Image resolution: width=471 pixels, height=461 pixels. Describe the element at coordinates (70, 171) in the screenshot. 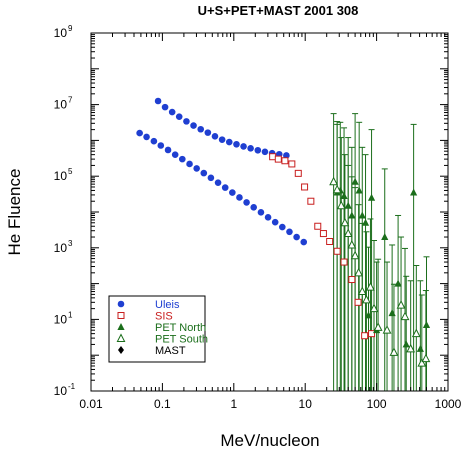

I see `y-tick-exponent: 5` at that location.